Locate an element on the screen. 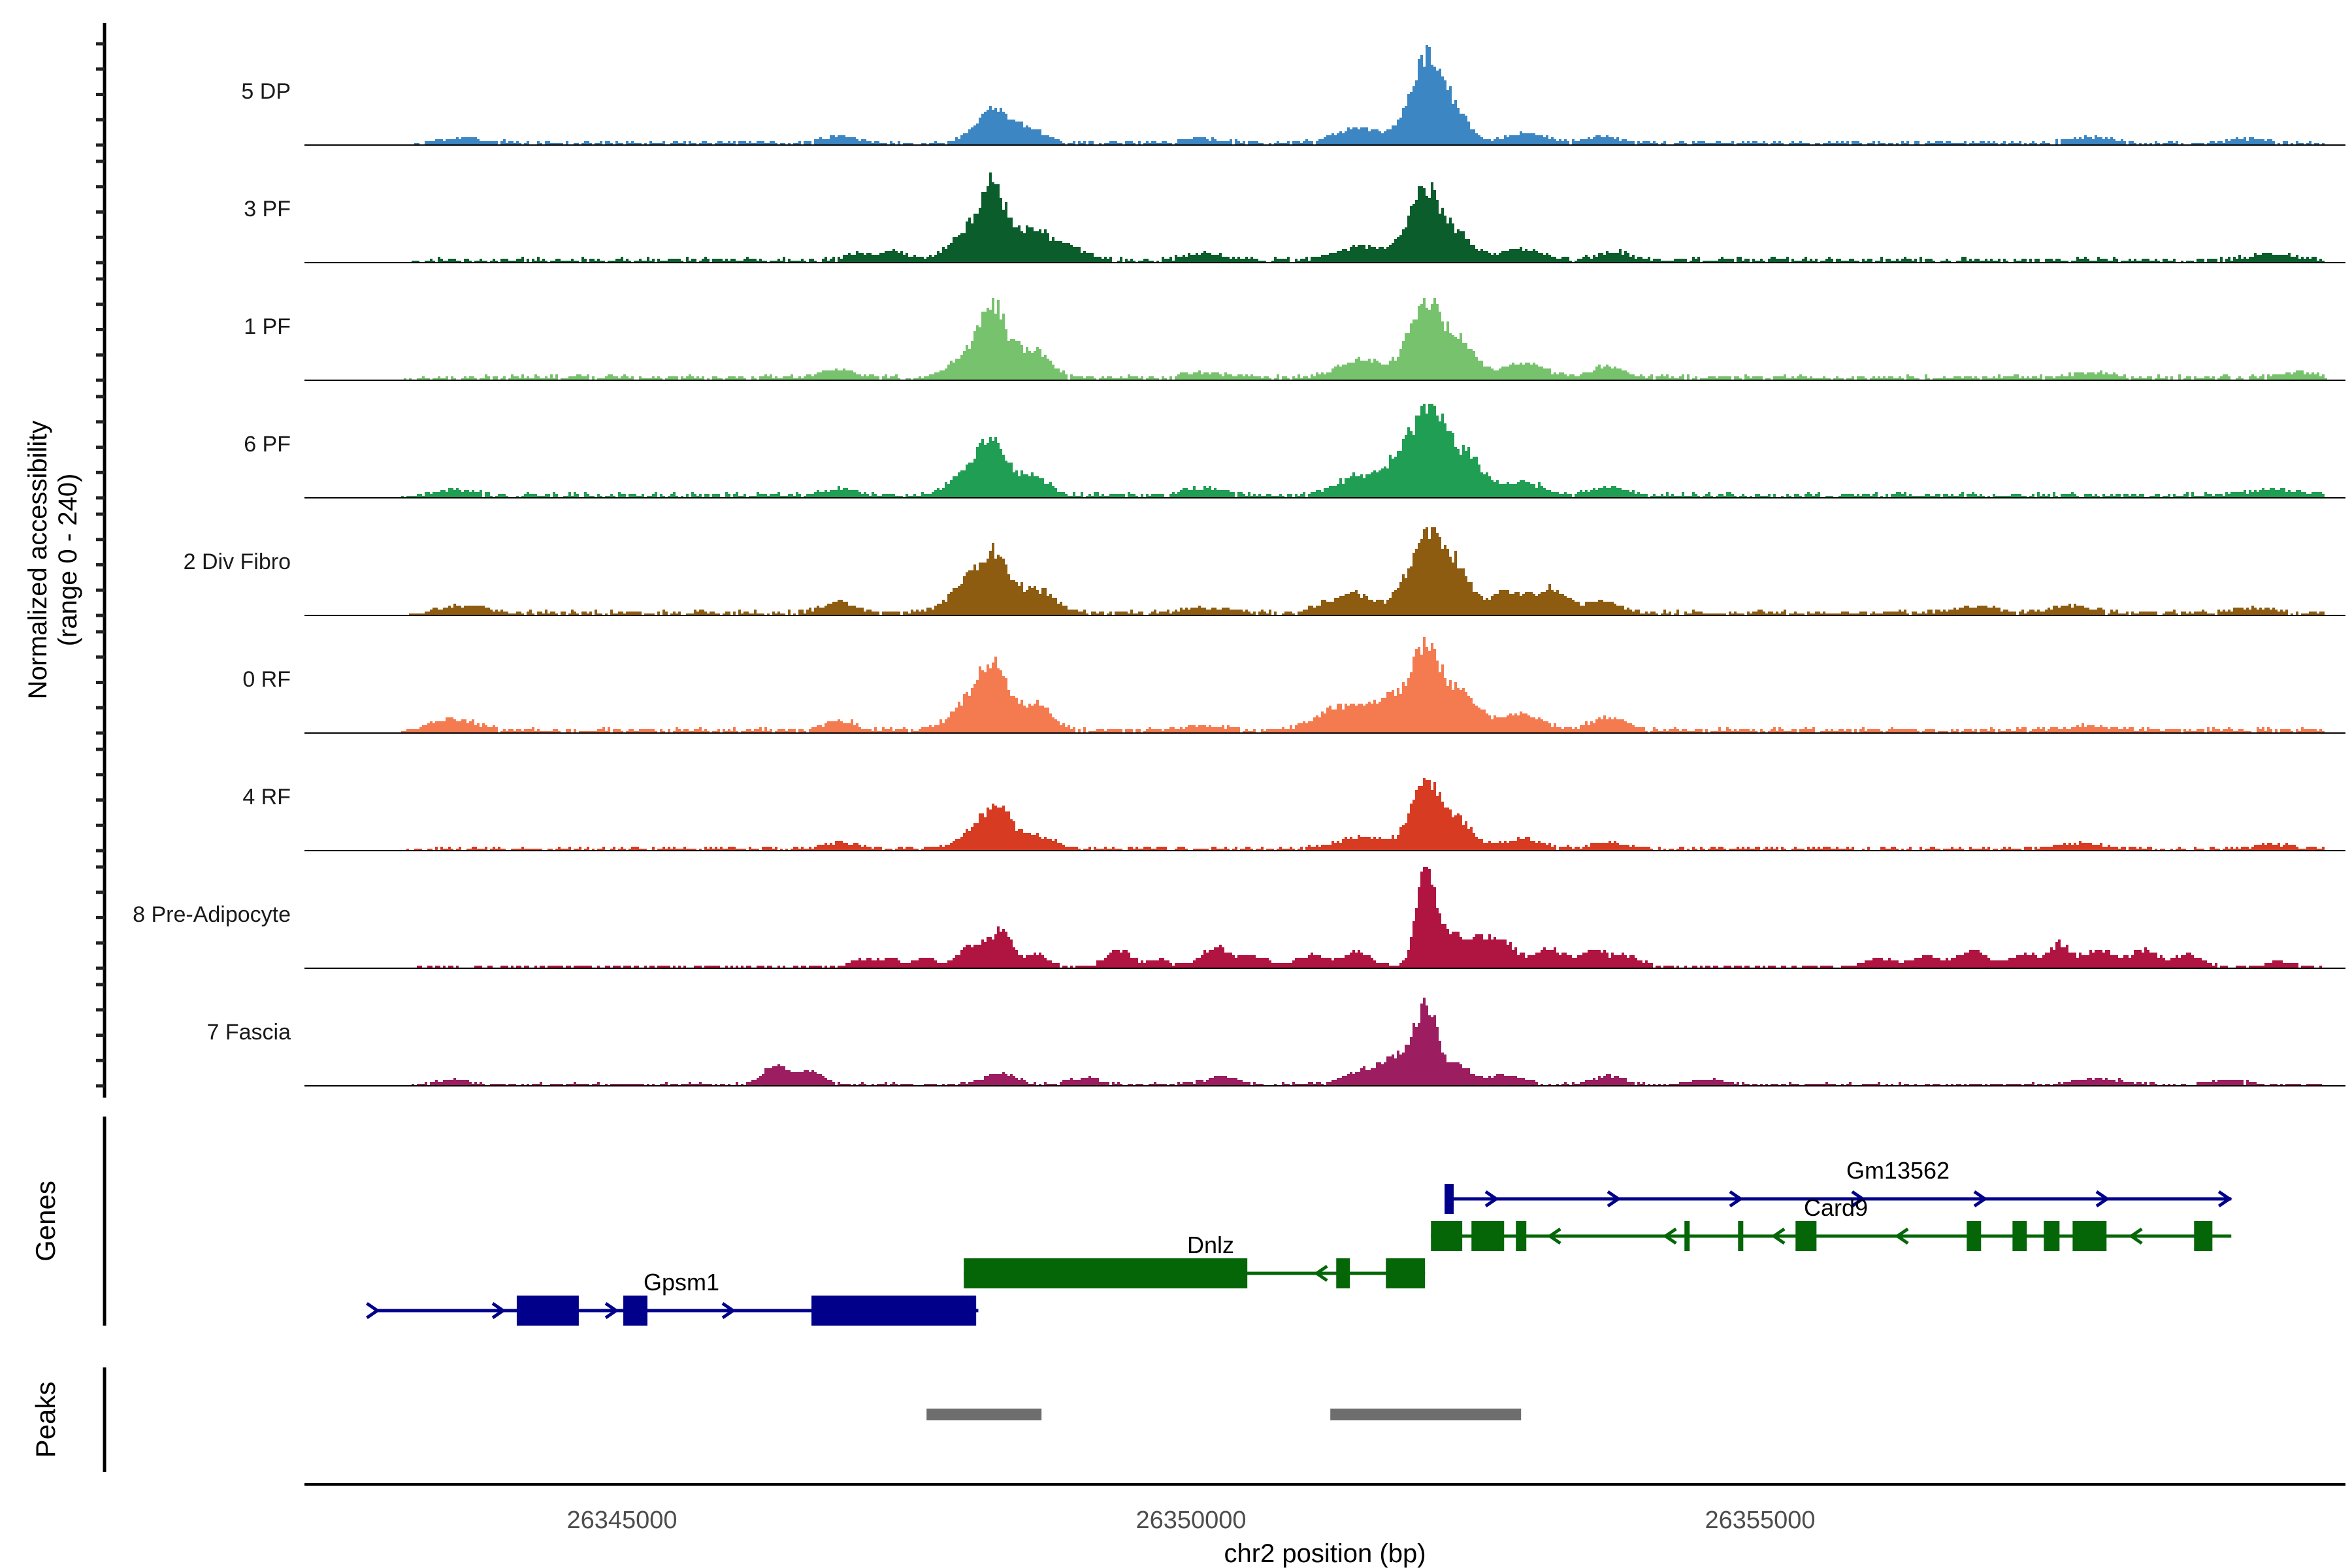  strand-arrow-icon-dnlz is located at coordinates (1320, 1273).